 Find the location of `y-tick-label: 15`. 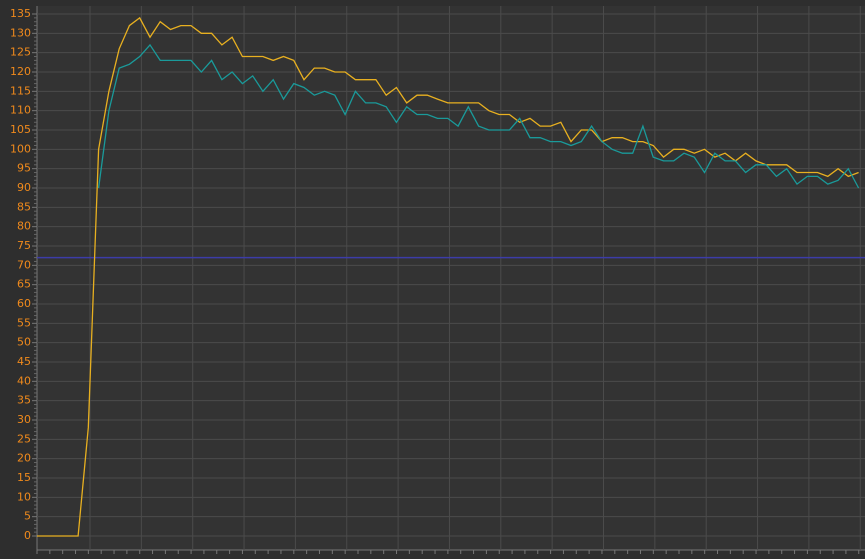

y-tick-label: 15 is located at coordinates (24, 477).